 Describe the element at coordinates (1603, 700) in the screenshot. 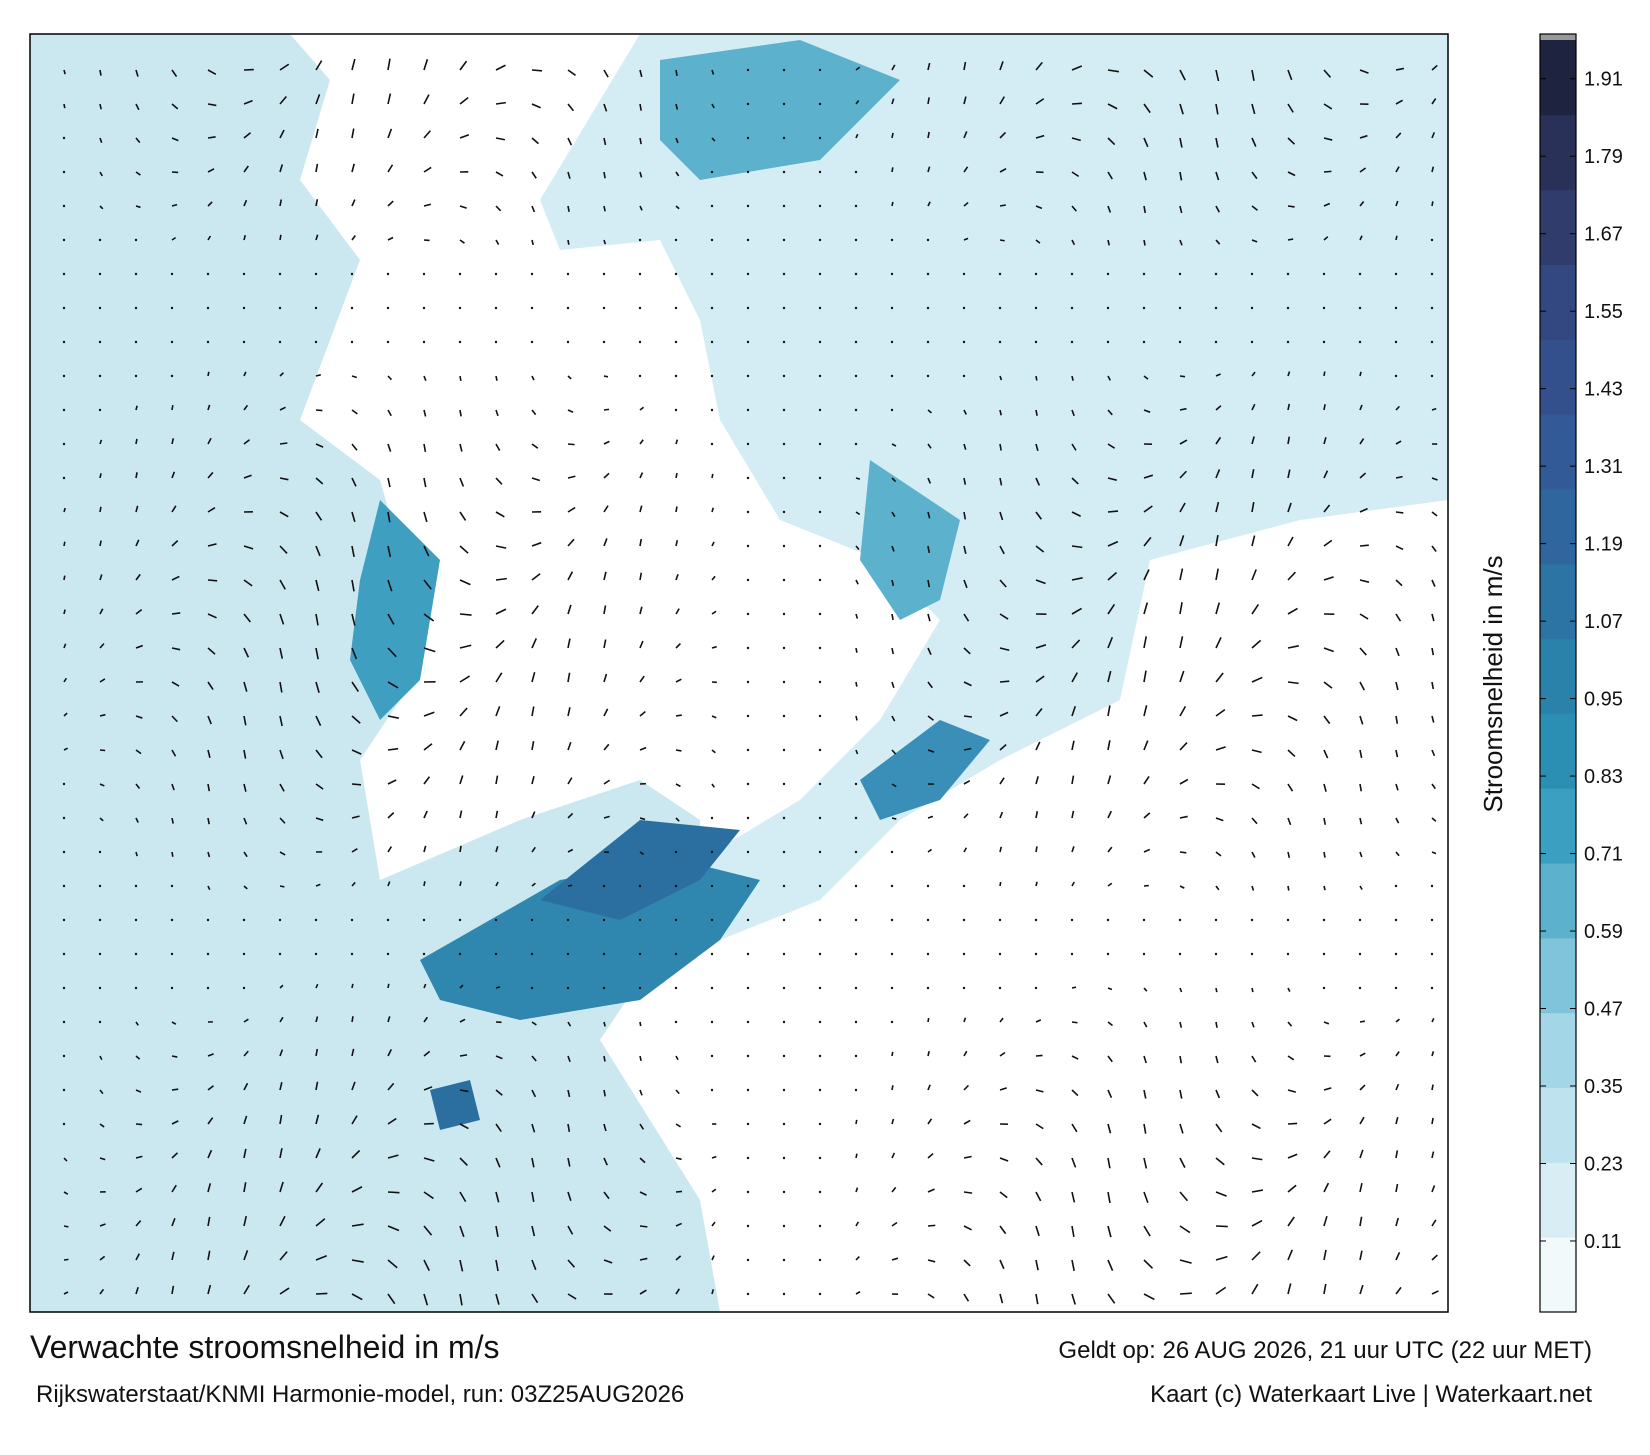

I see `colorbar-tick-label: 0.95` at that location.